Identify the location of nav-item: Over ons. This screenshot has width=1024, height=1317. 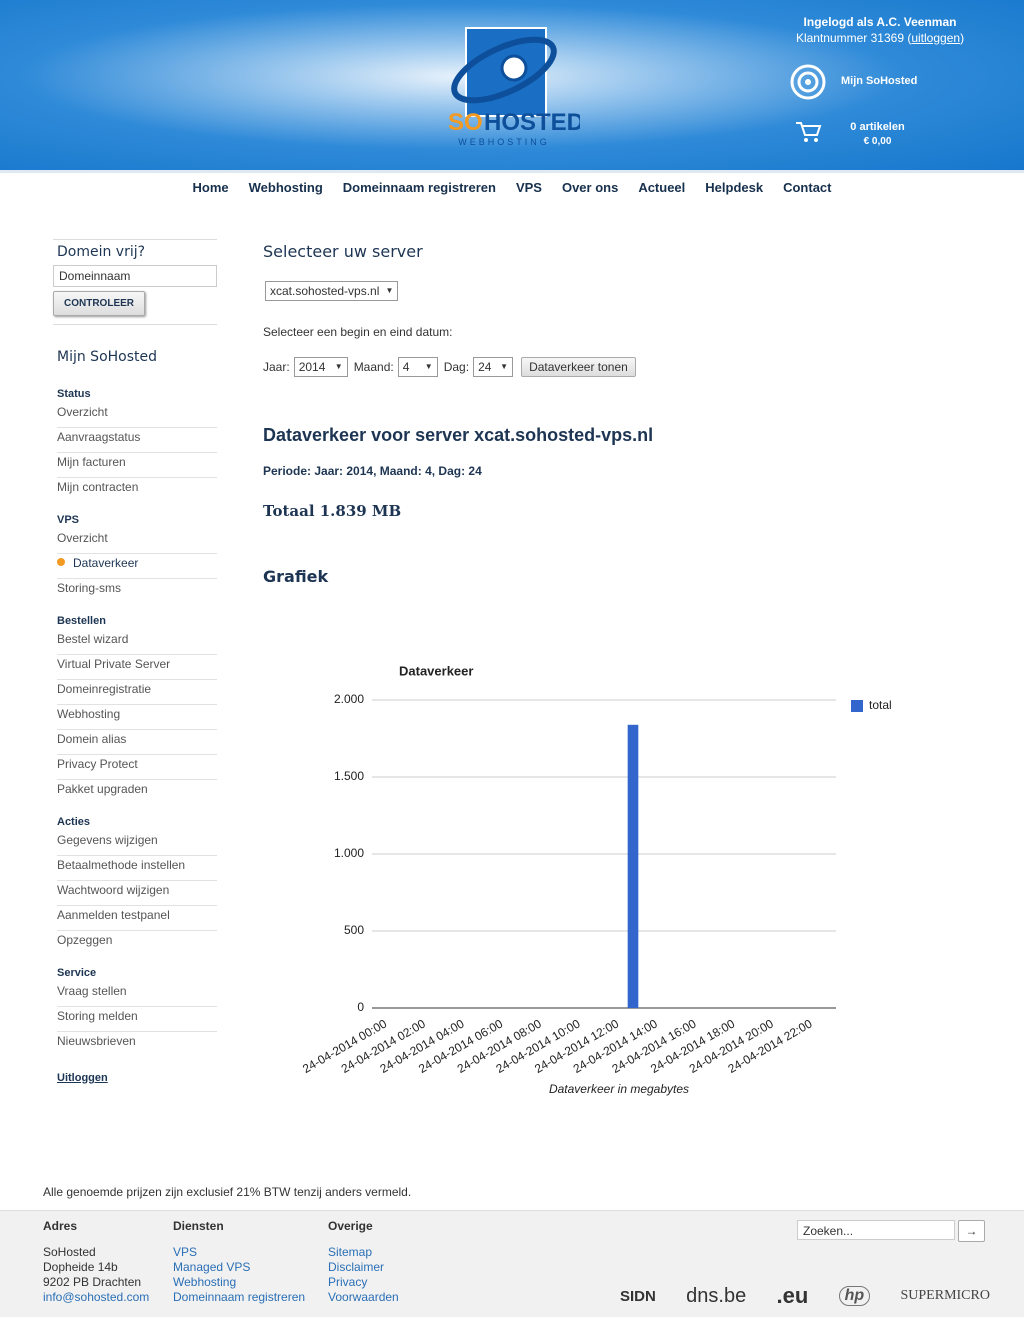
(590, 187).